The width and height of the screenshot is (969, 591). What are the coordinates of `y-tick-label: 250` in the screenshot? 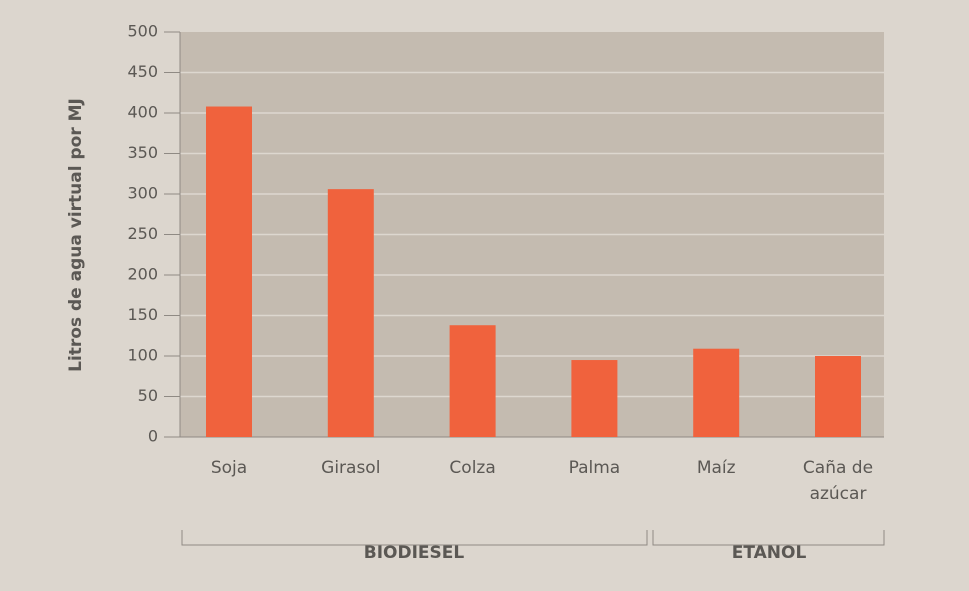 It's located at (142, 233).